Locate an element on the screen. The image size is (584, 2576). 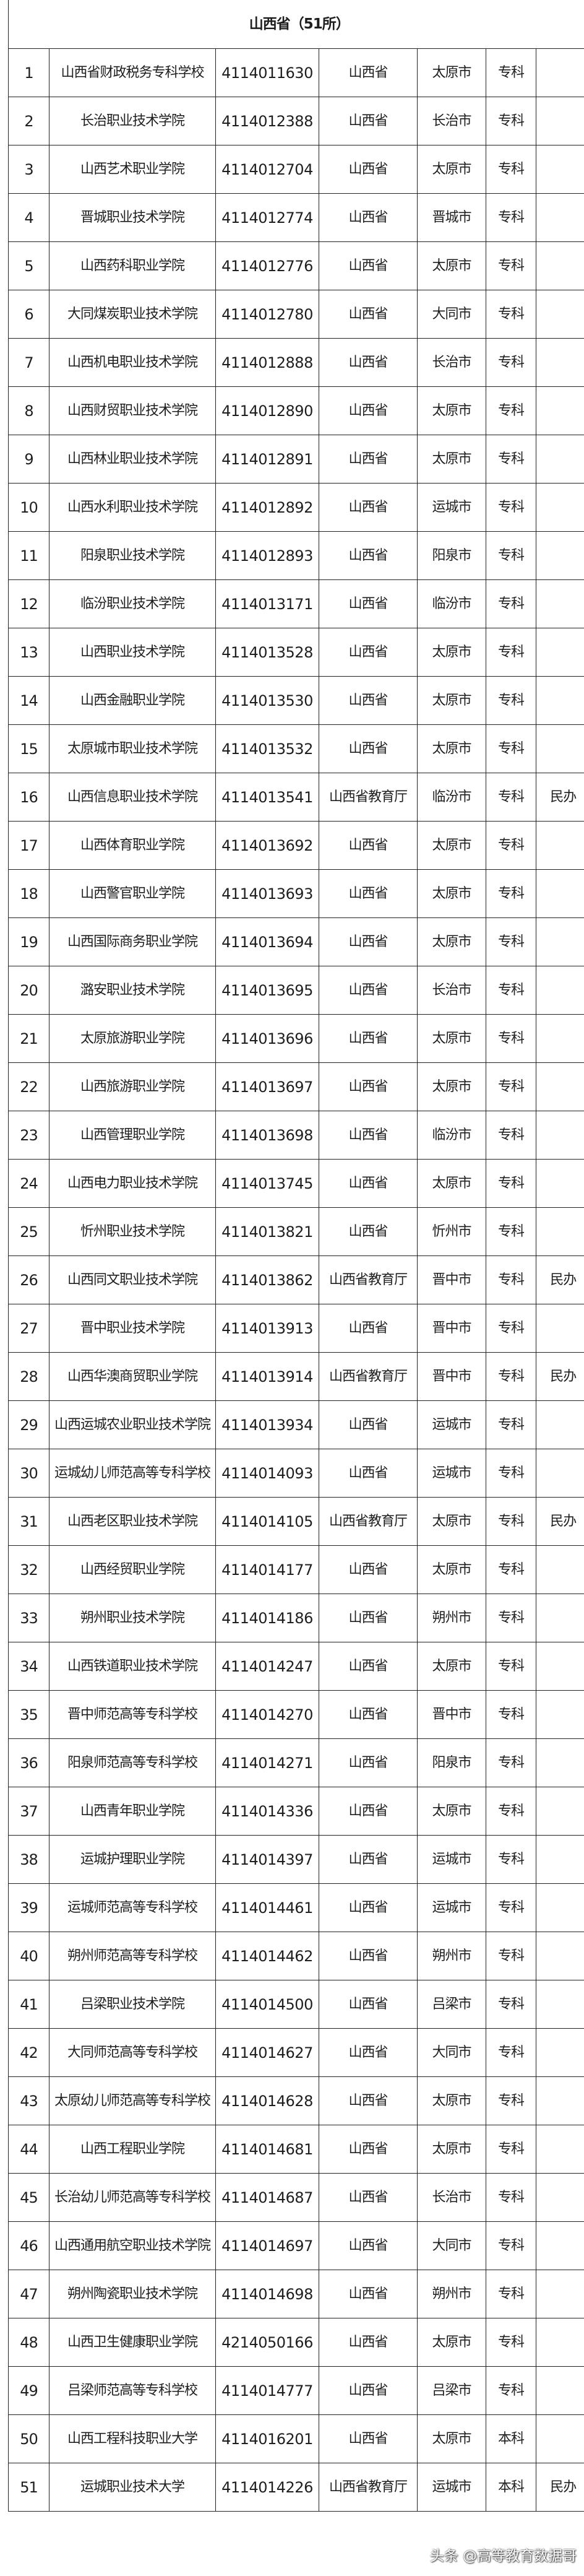
row-number-cell: 13 is located at coordinates (28, 652).